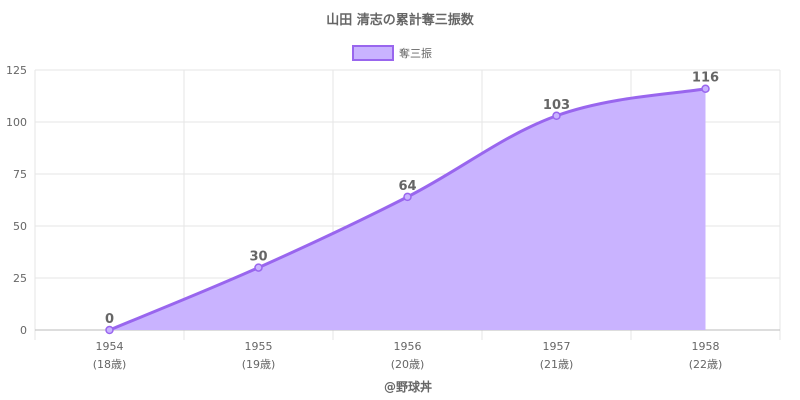  I want to click on y-tick-label: 25, so click(20, 278).